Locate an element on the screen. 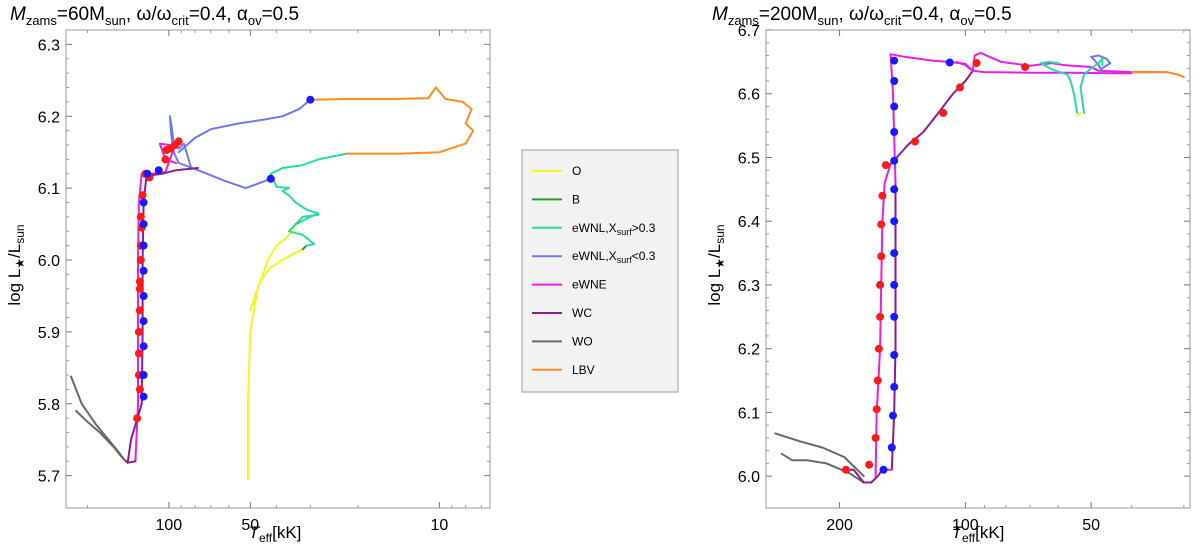  right-x-axis-label: Teff[kK] is located at coordinates (978, 534).